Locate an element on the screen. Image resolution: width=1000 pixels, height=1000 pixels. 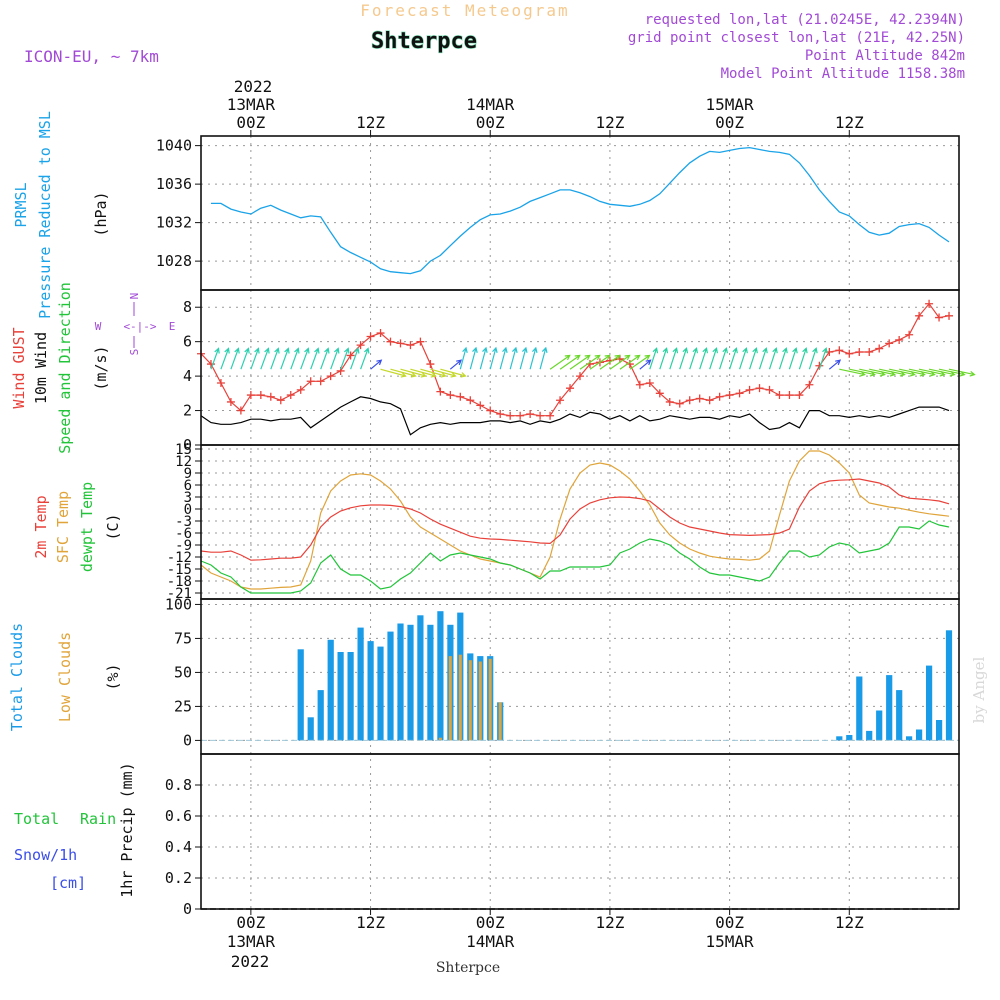
precip-total-label: Total is located at coordinates (36, 819).